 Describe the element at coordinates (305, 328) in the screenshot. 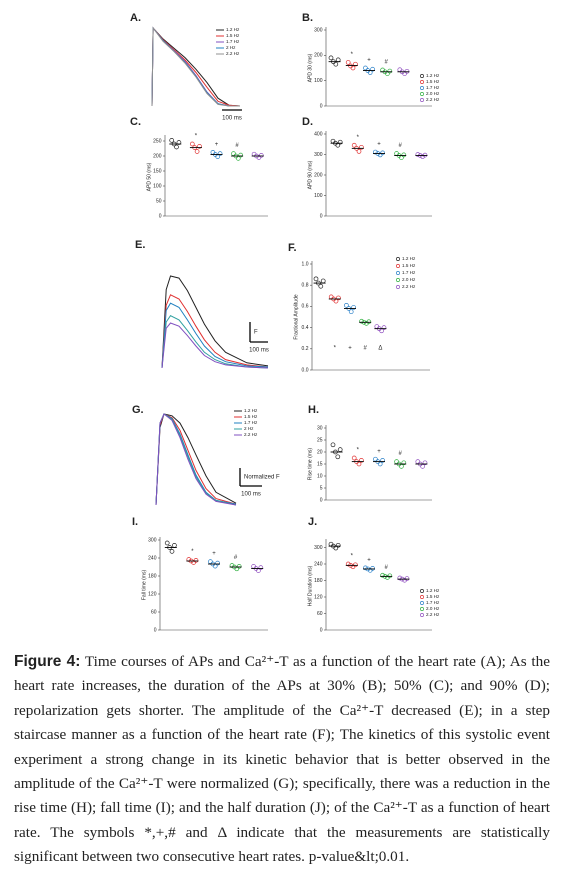

I see `y-tick-label: 0.4` at that location.